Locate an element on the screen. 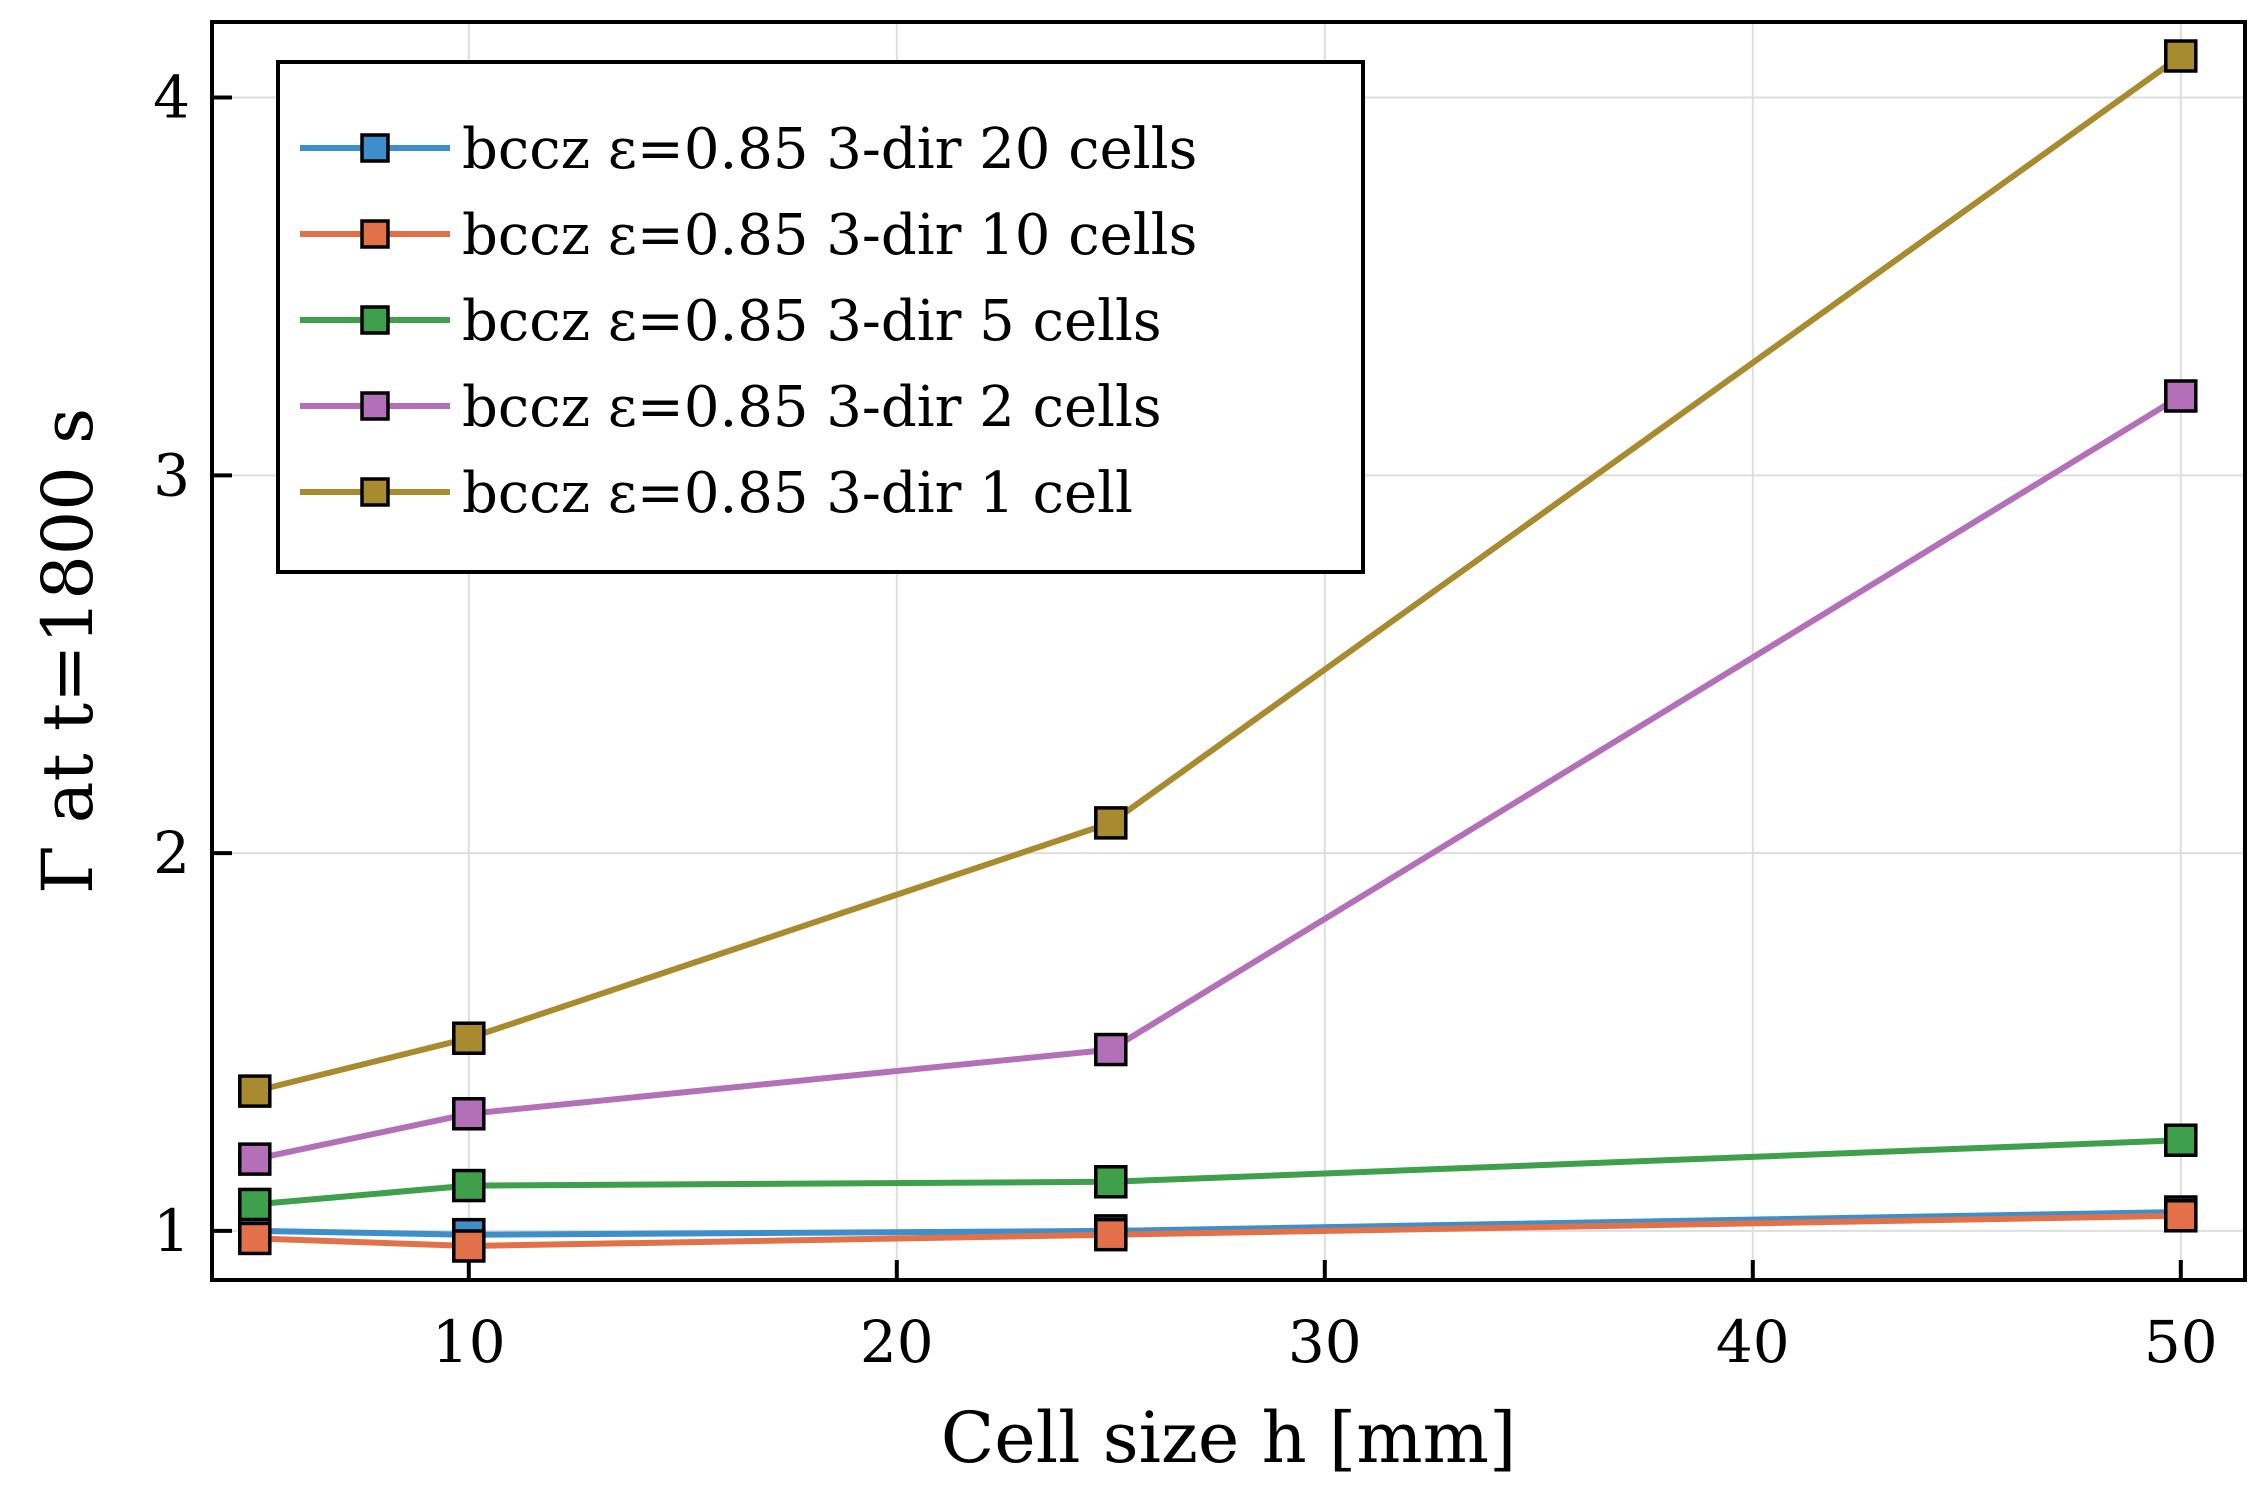 The width and height of the screenshot is (2267, 1505). y-tick-label: 4 is located at coordinates (171, 98).